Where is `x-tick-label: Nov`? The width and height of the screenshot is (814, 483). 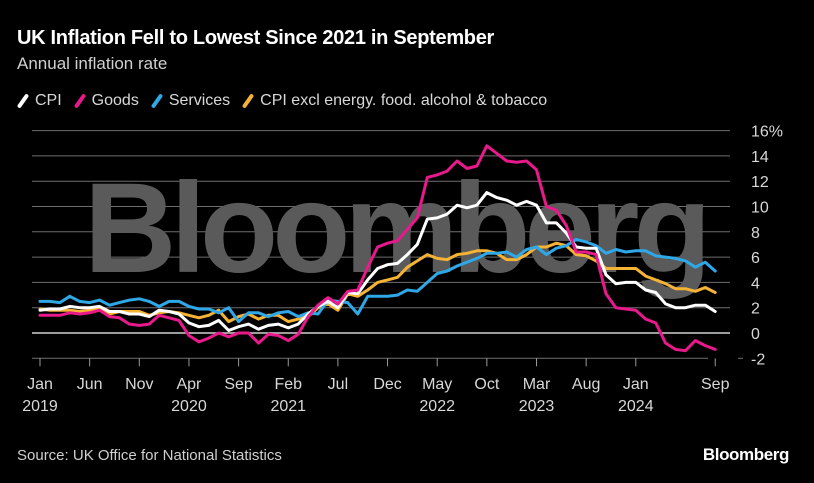 x-tick-label: Nov is located at coordinates (139, 384).